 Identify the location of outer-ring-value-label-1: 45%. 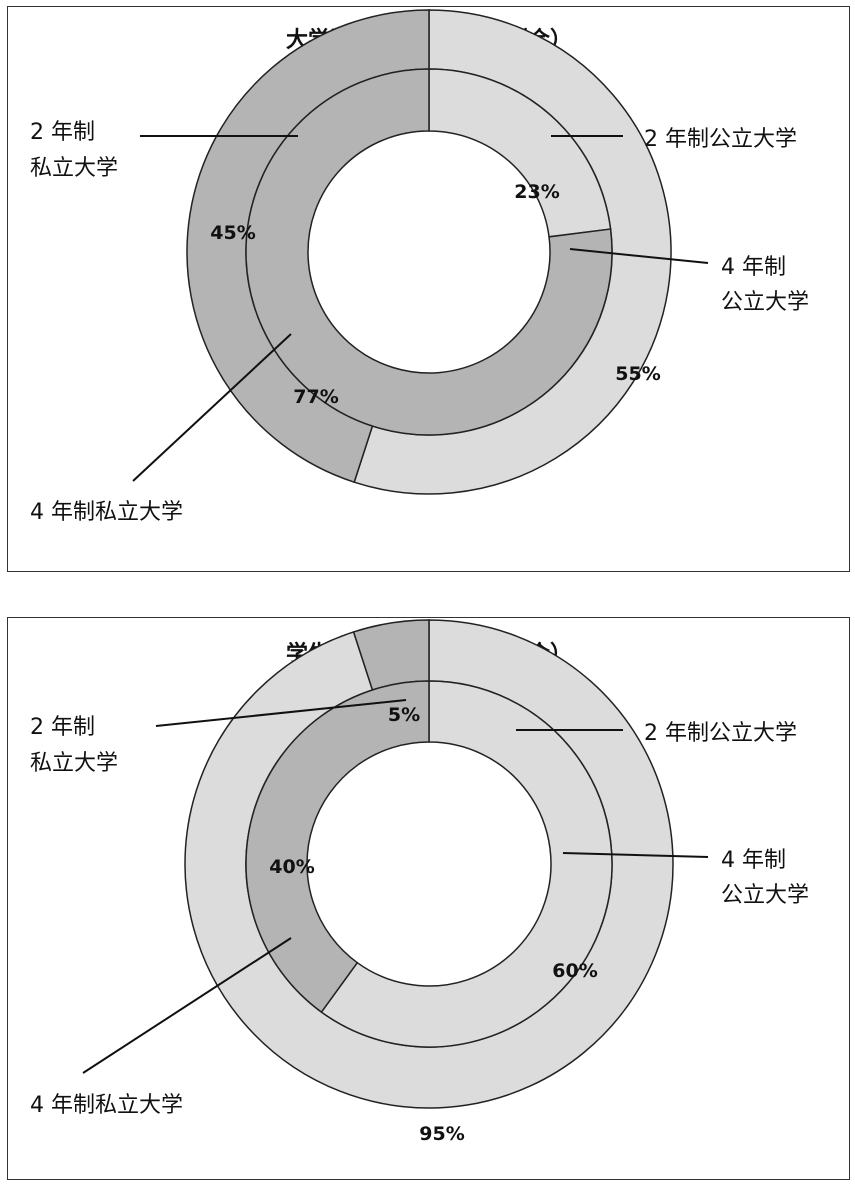
(232, 233).